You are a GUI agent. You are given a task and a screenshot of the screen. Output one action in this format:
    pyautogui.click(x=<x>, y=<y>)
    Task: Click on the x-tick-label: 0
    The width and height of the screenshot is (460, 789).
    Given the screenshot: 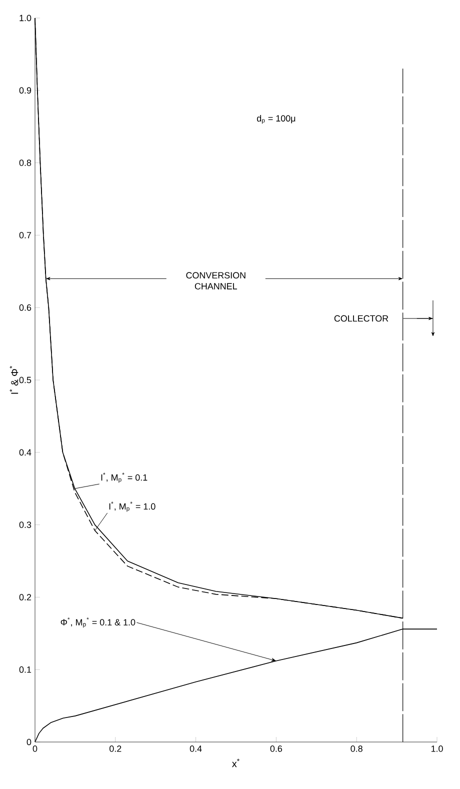 What is the action you would take?
    pyautogui.click(x=35, y=749)
    